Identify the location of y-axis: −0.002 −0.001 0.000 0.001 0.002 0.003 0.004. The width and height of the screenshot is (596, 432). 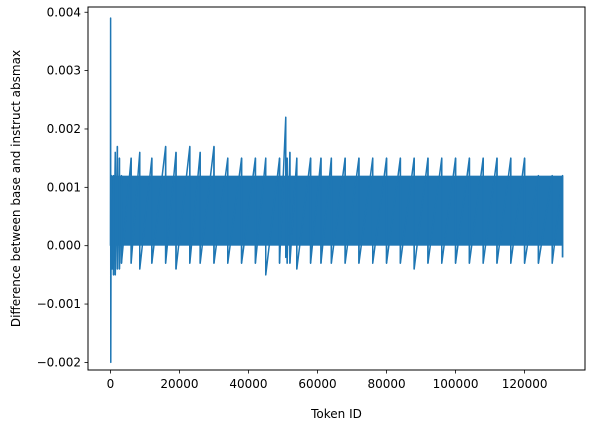
(62, 187).